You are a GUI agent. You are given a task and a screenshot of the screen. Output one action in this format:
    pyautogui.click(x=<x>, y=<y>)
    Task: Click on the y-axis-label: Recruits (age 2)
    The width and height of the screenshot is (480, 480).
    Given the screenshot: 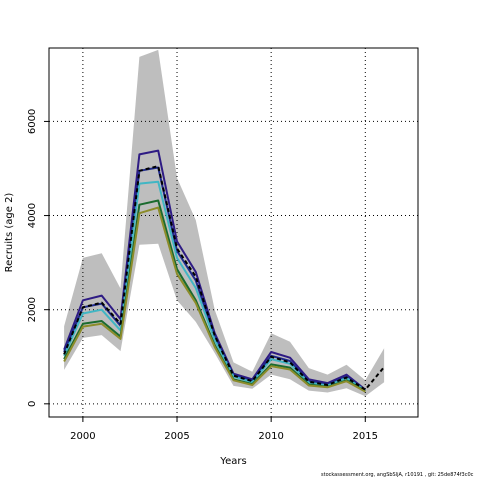 What is the action you would take?
    pyautogui.click(x=9, y=233)
    